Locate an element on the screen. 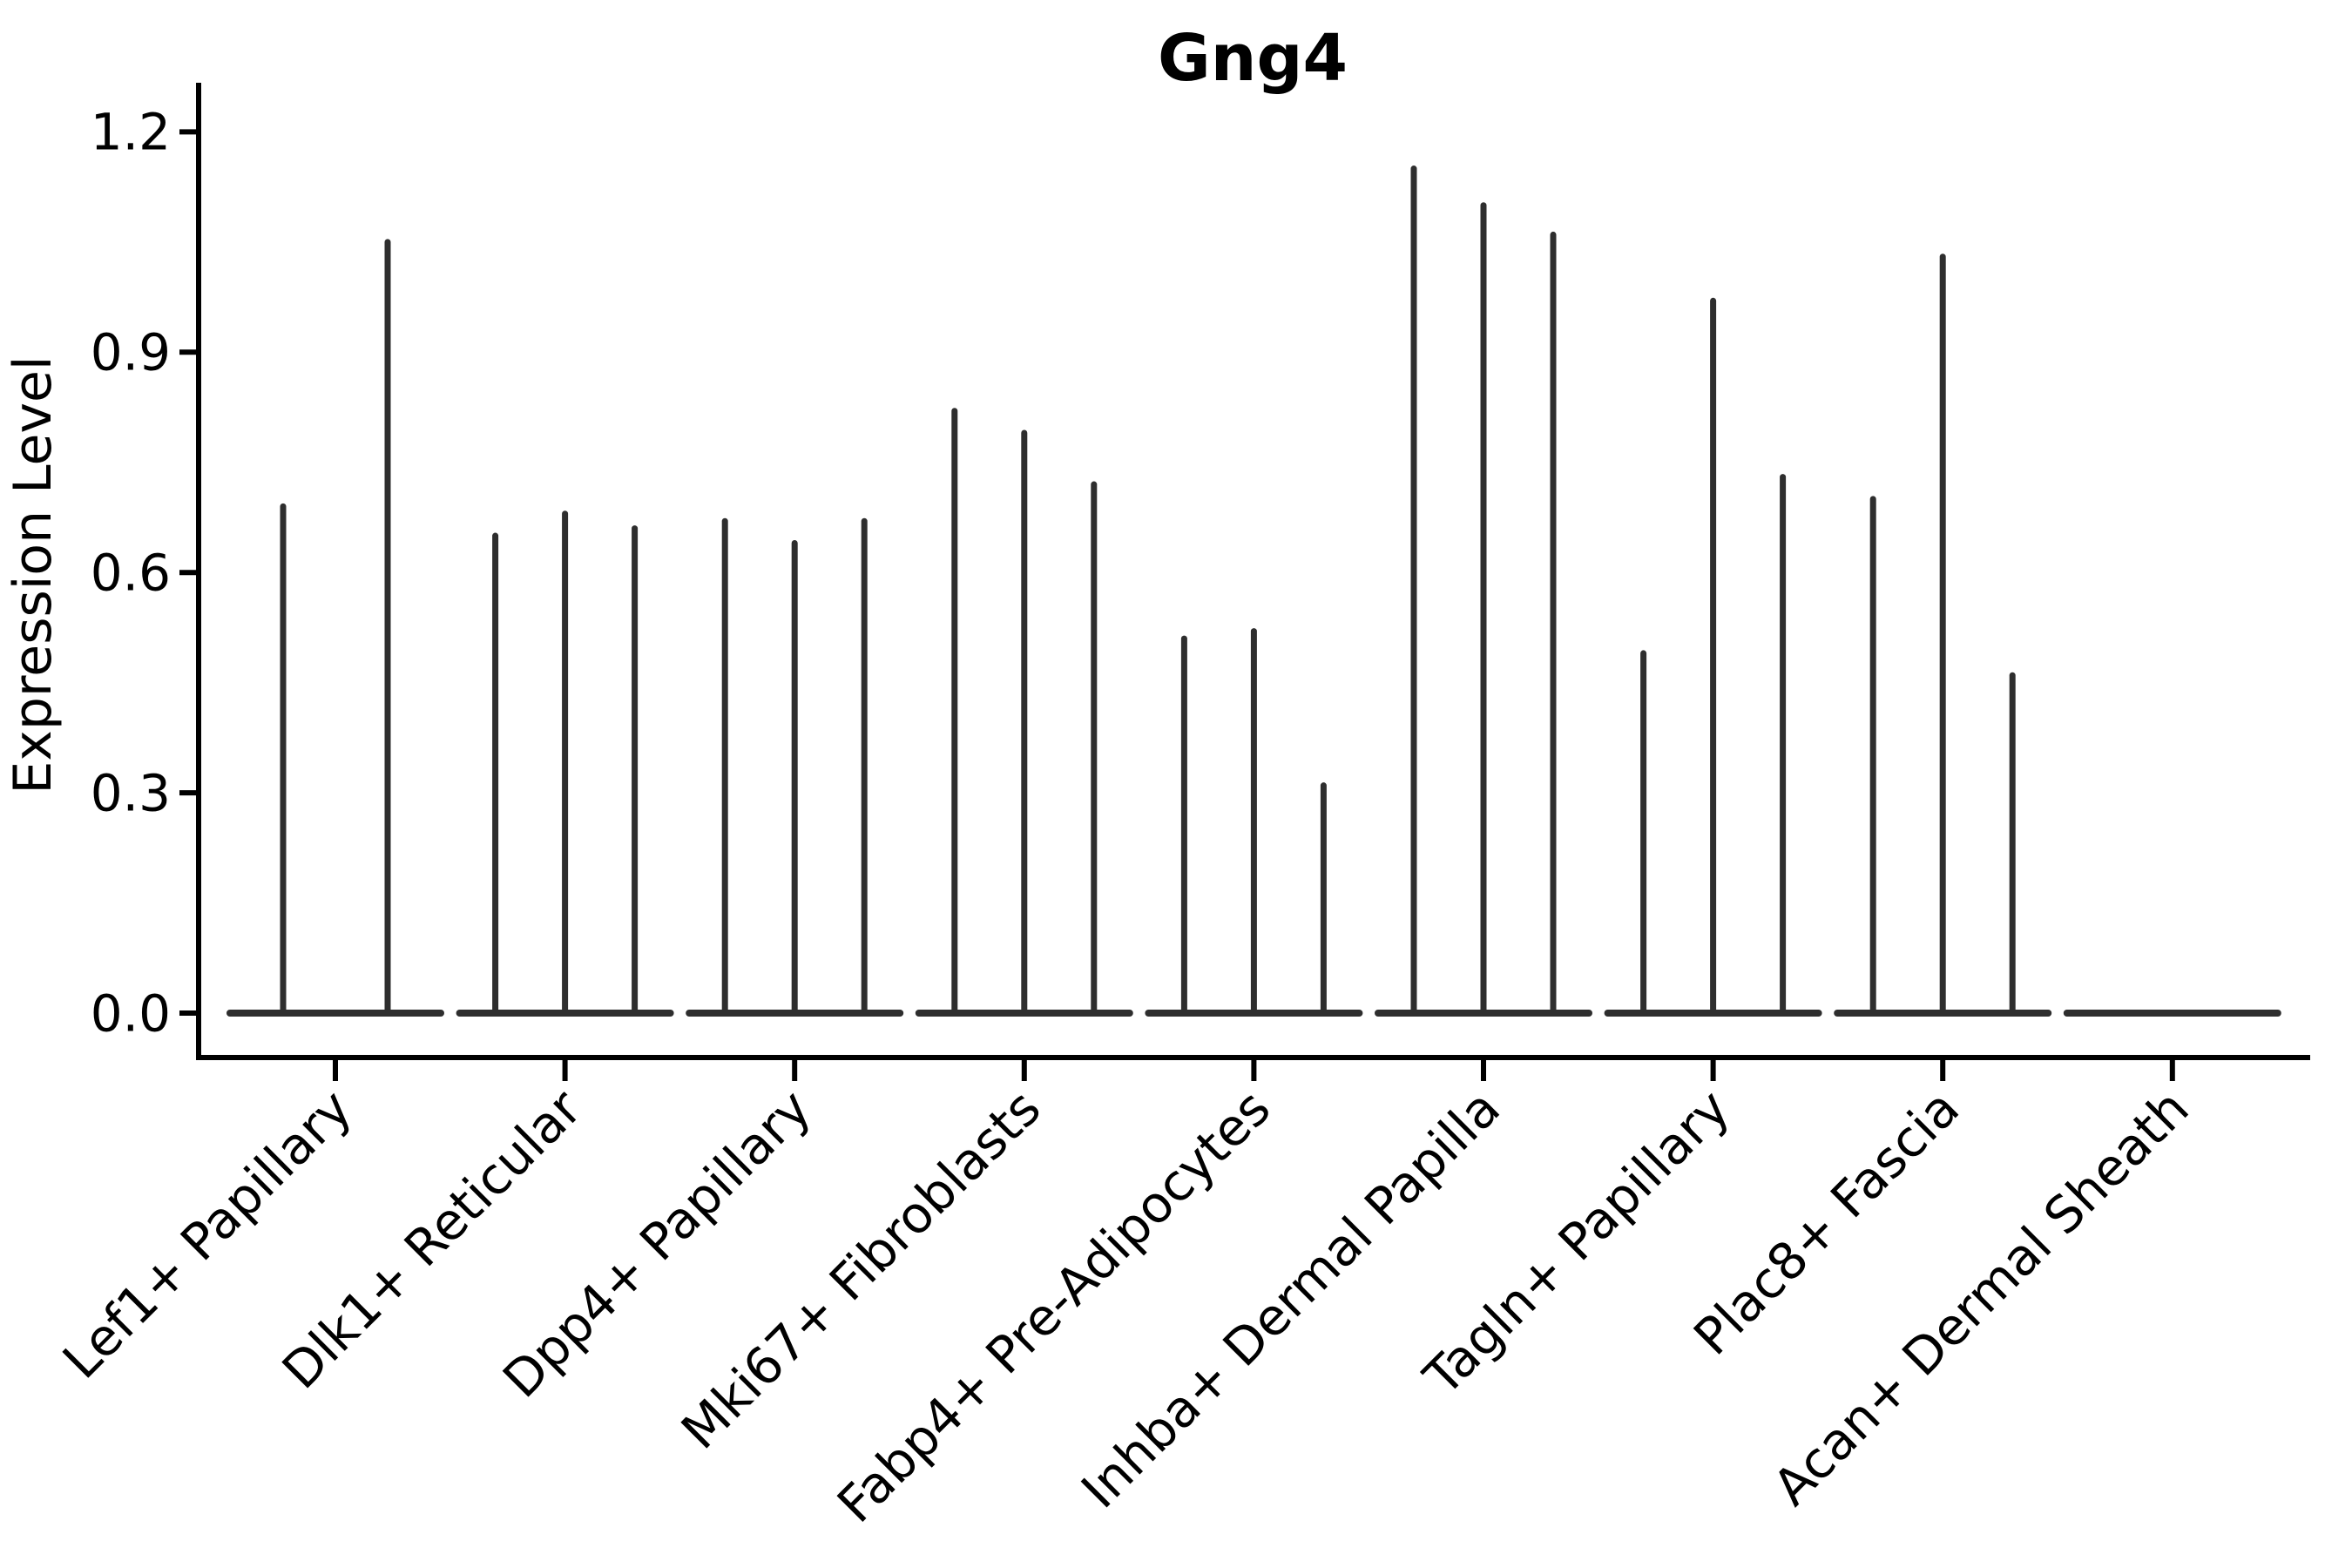 The height and width of the screenshot is (1568, 2352). y-axis-tick-label: 1.2 is located at coordinates (131, 132).